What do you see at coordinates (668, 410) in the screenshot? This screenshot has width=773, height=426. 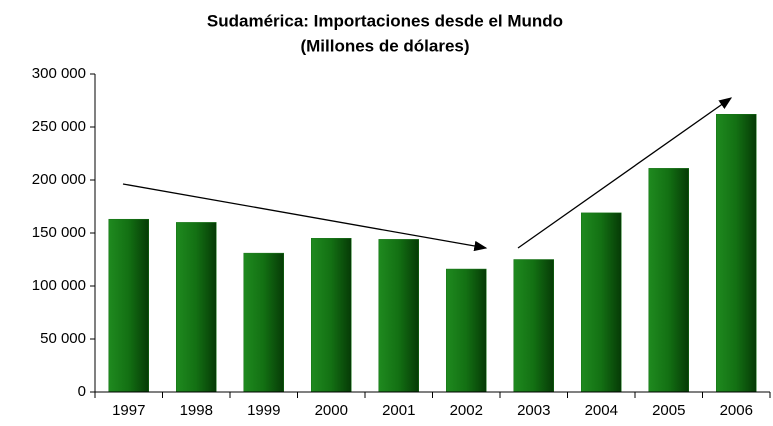 I see `x-tick-label: 2005` at bounding box center [668, 410].